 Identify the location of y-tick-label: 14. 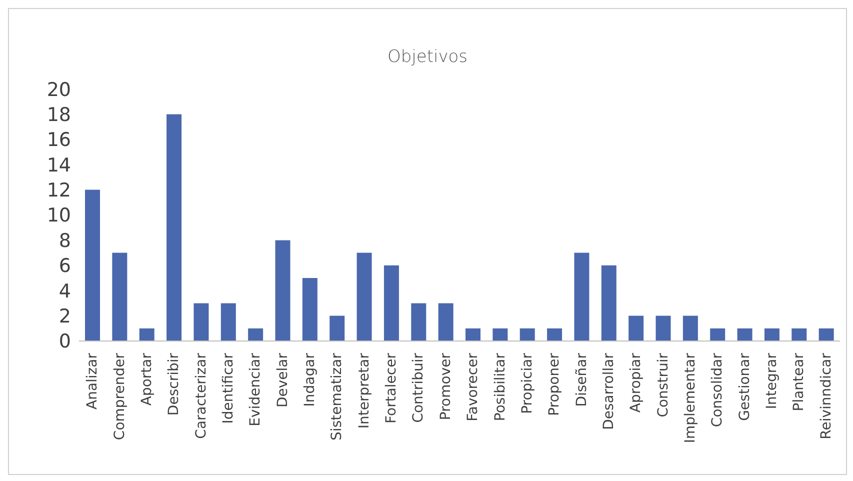
(58, 165).